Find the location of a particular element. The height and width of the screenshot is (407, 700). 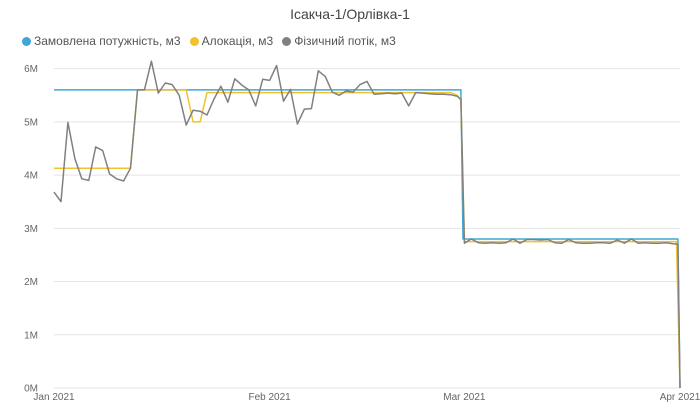

y-tick-label: 5M is located at coordinates (31, 122).